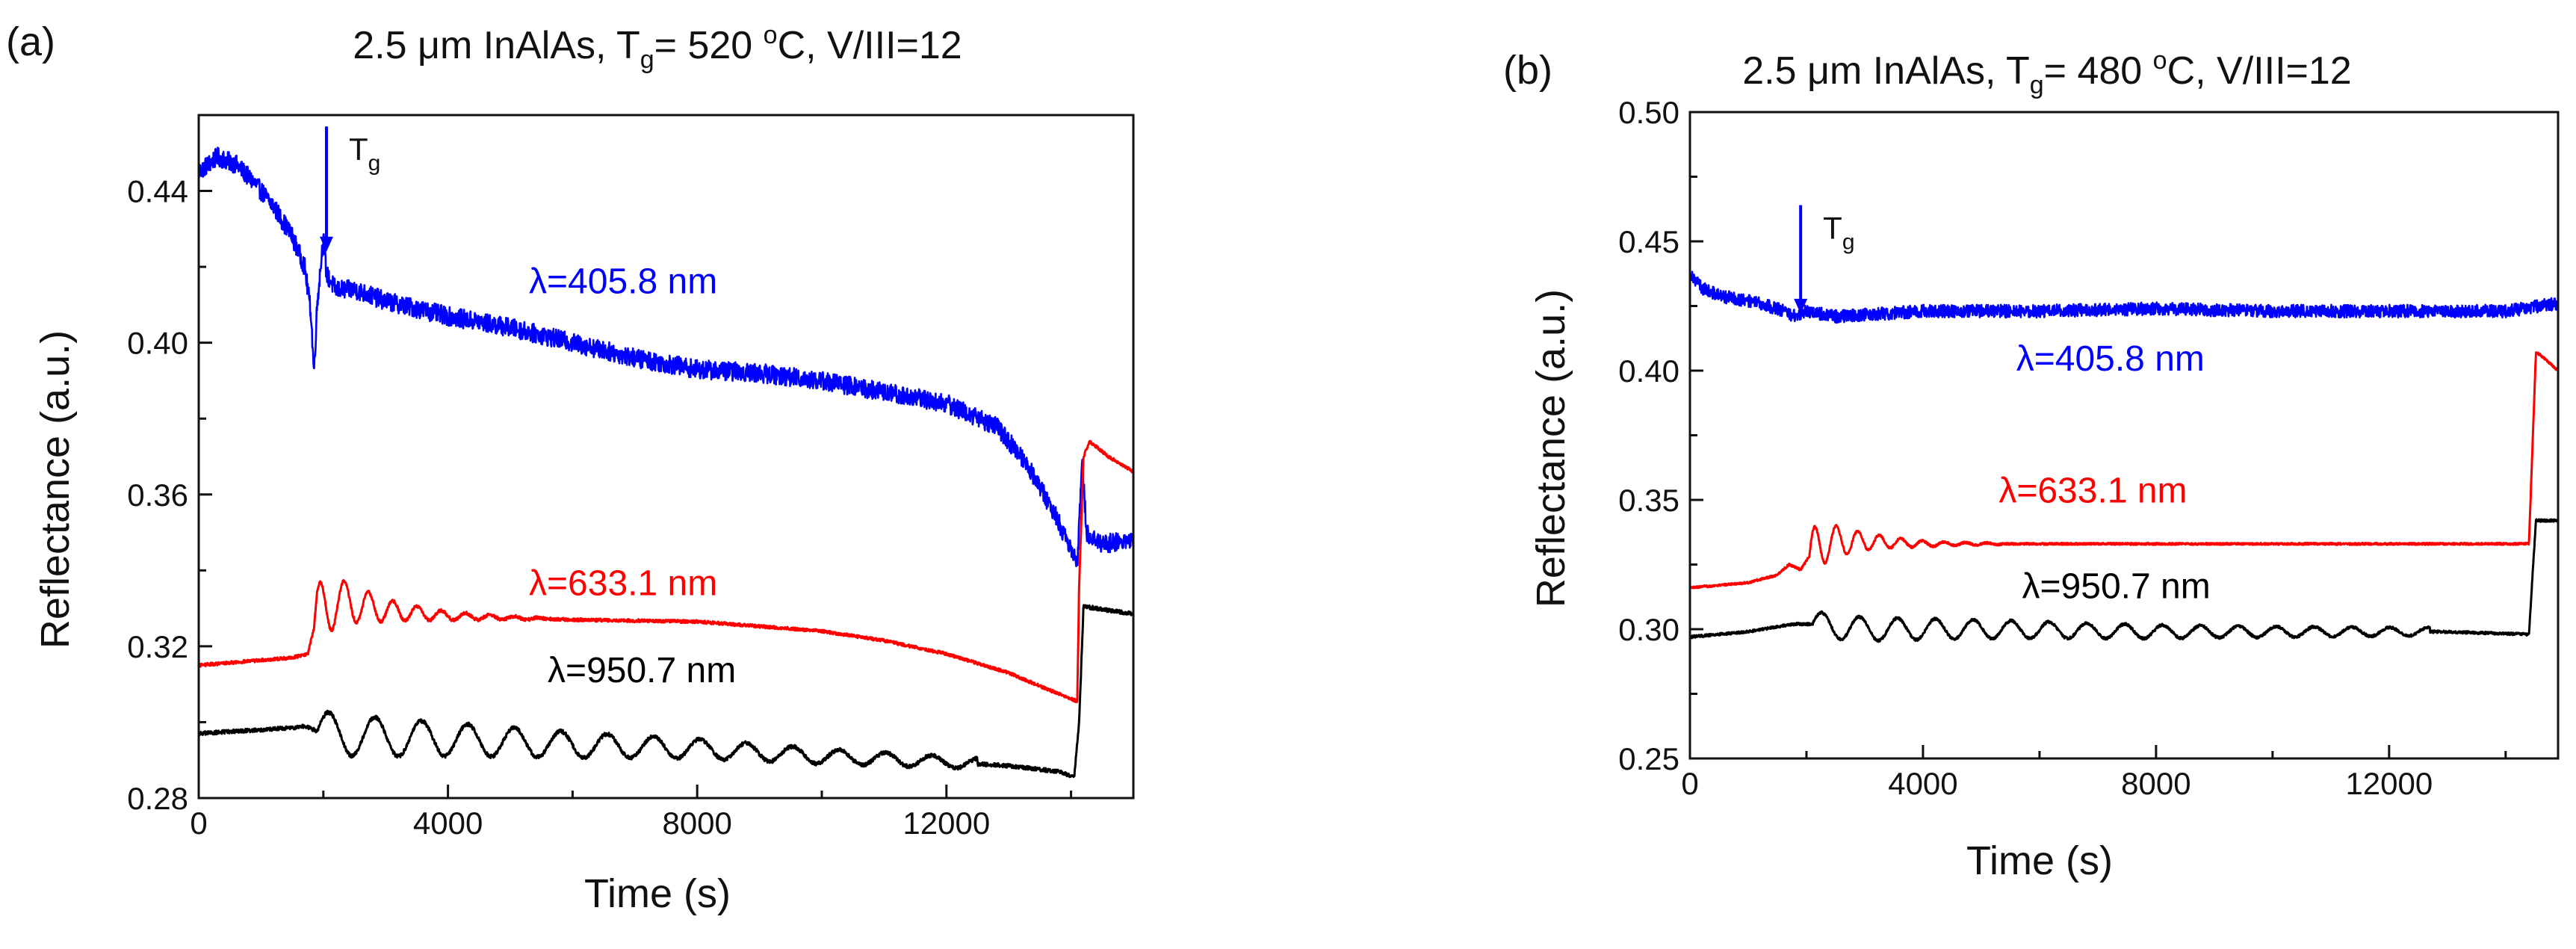 The image size is (2576, 949). I want to click on panel-b-tg-arrow-head, so click(1801, 306).